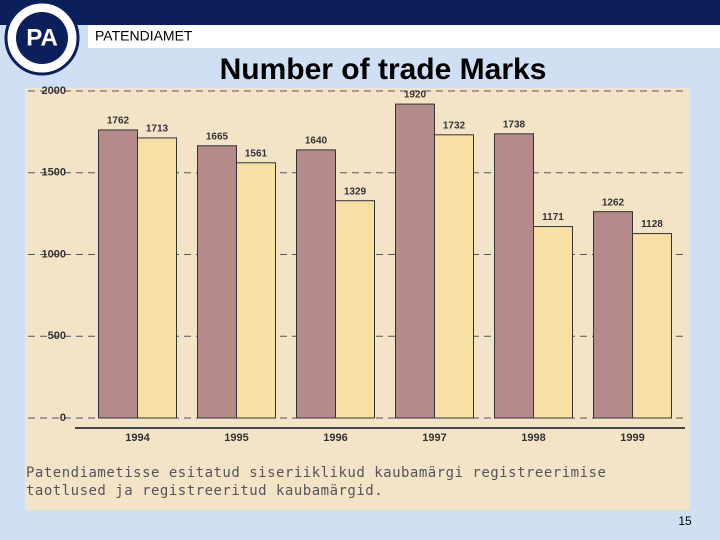 This screenshot has height=540, width=720. Describe the element at coordinates (256, 153) in the screenshot. I see `value-label: 1561` at that location.